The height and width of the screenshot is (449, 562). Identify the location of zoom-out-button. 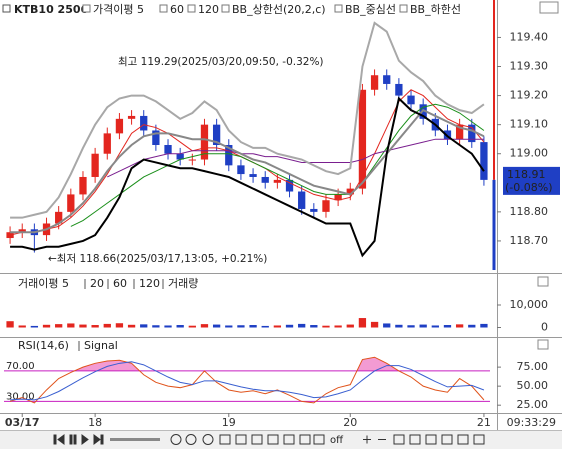
(176, 439).